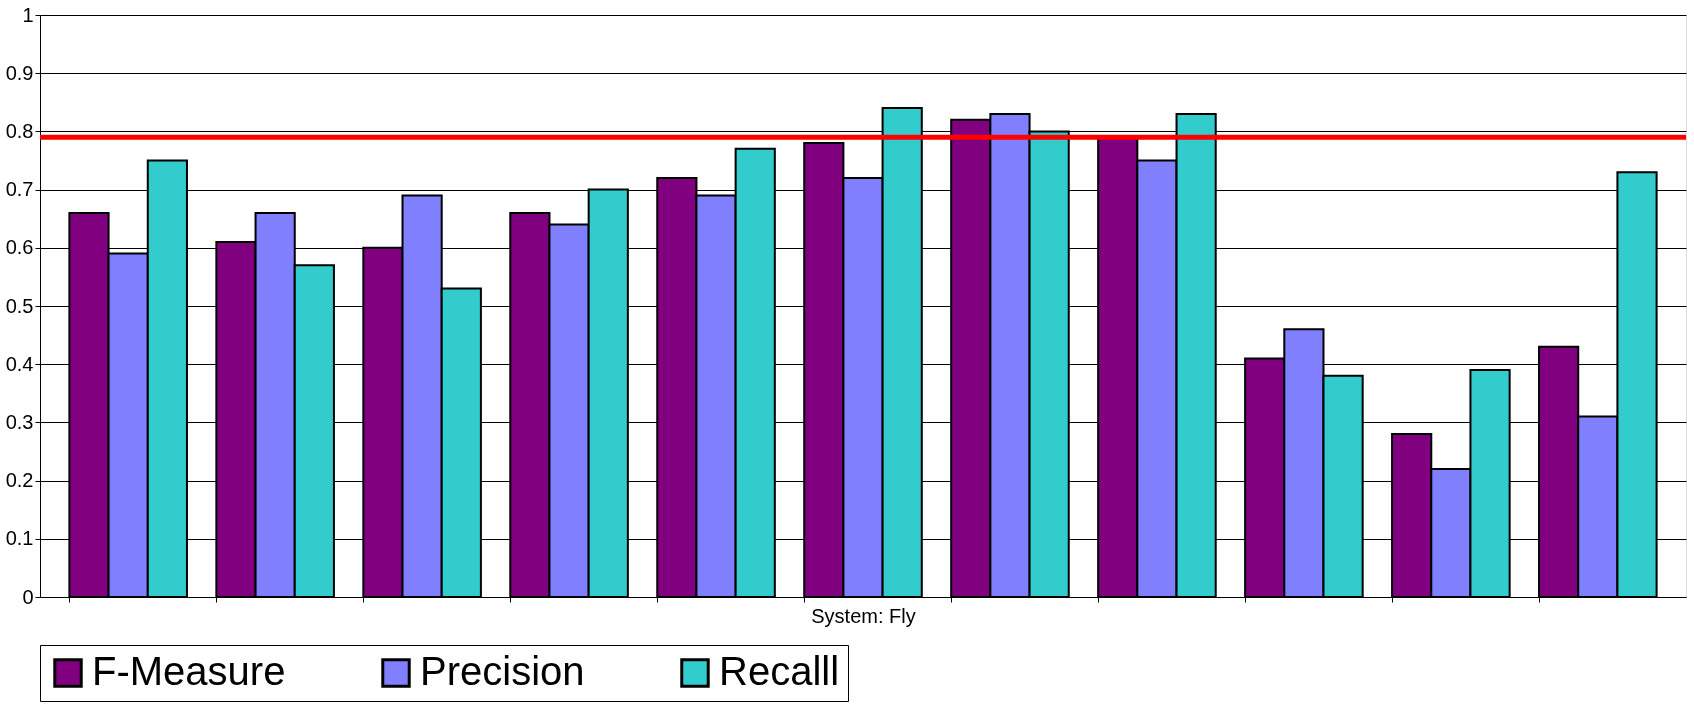  I want to click on y-tick-label: 0.1, so click(19, 538).